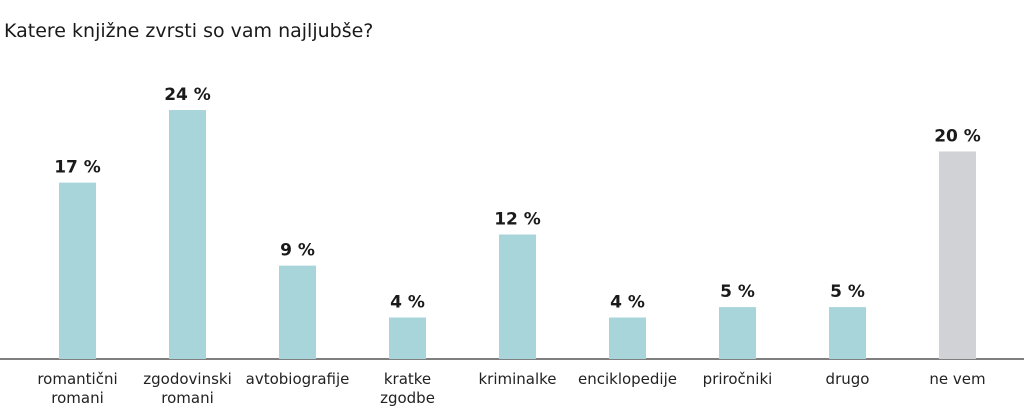  What do you see at coordinates (737, 292) in the screenshot?
I see `value-label-6: 5 %` at bounding box center [737, 292].